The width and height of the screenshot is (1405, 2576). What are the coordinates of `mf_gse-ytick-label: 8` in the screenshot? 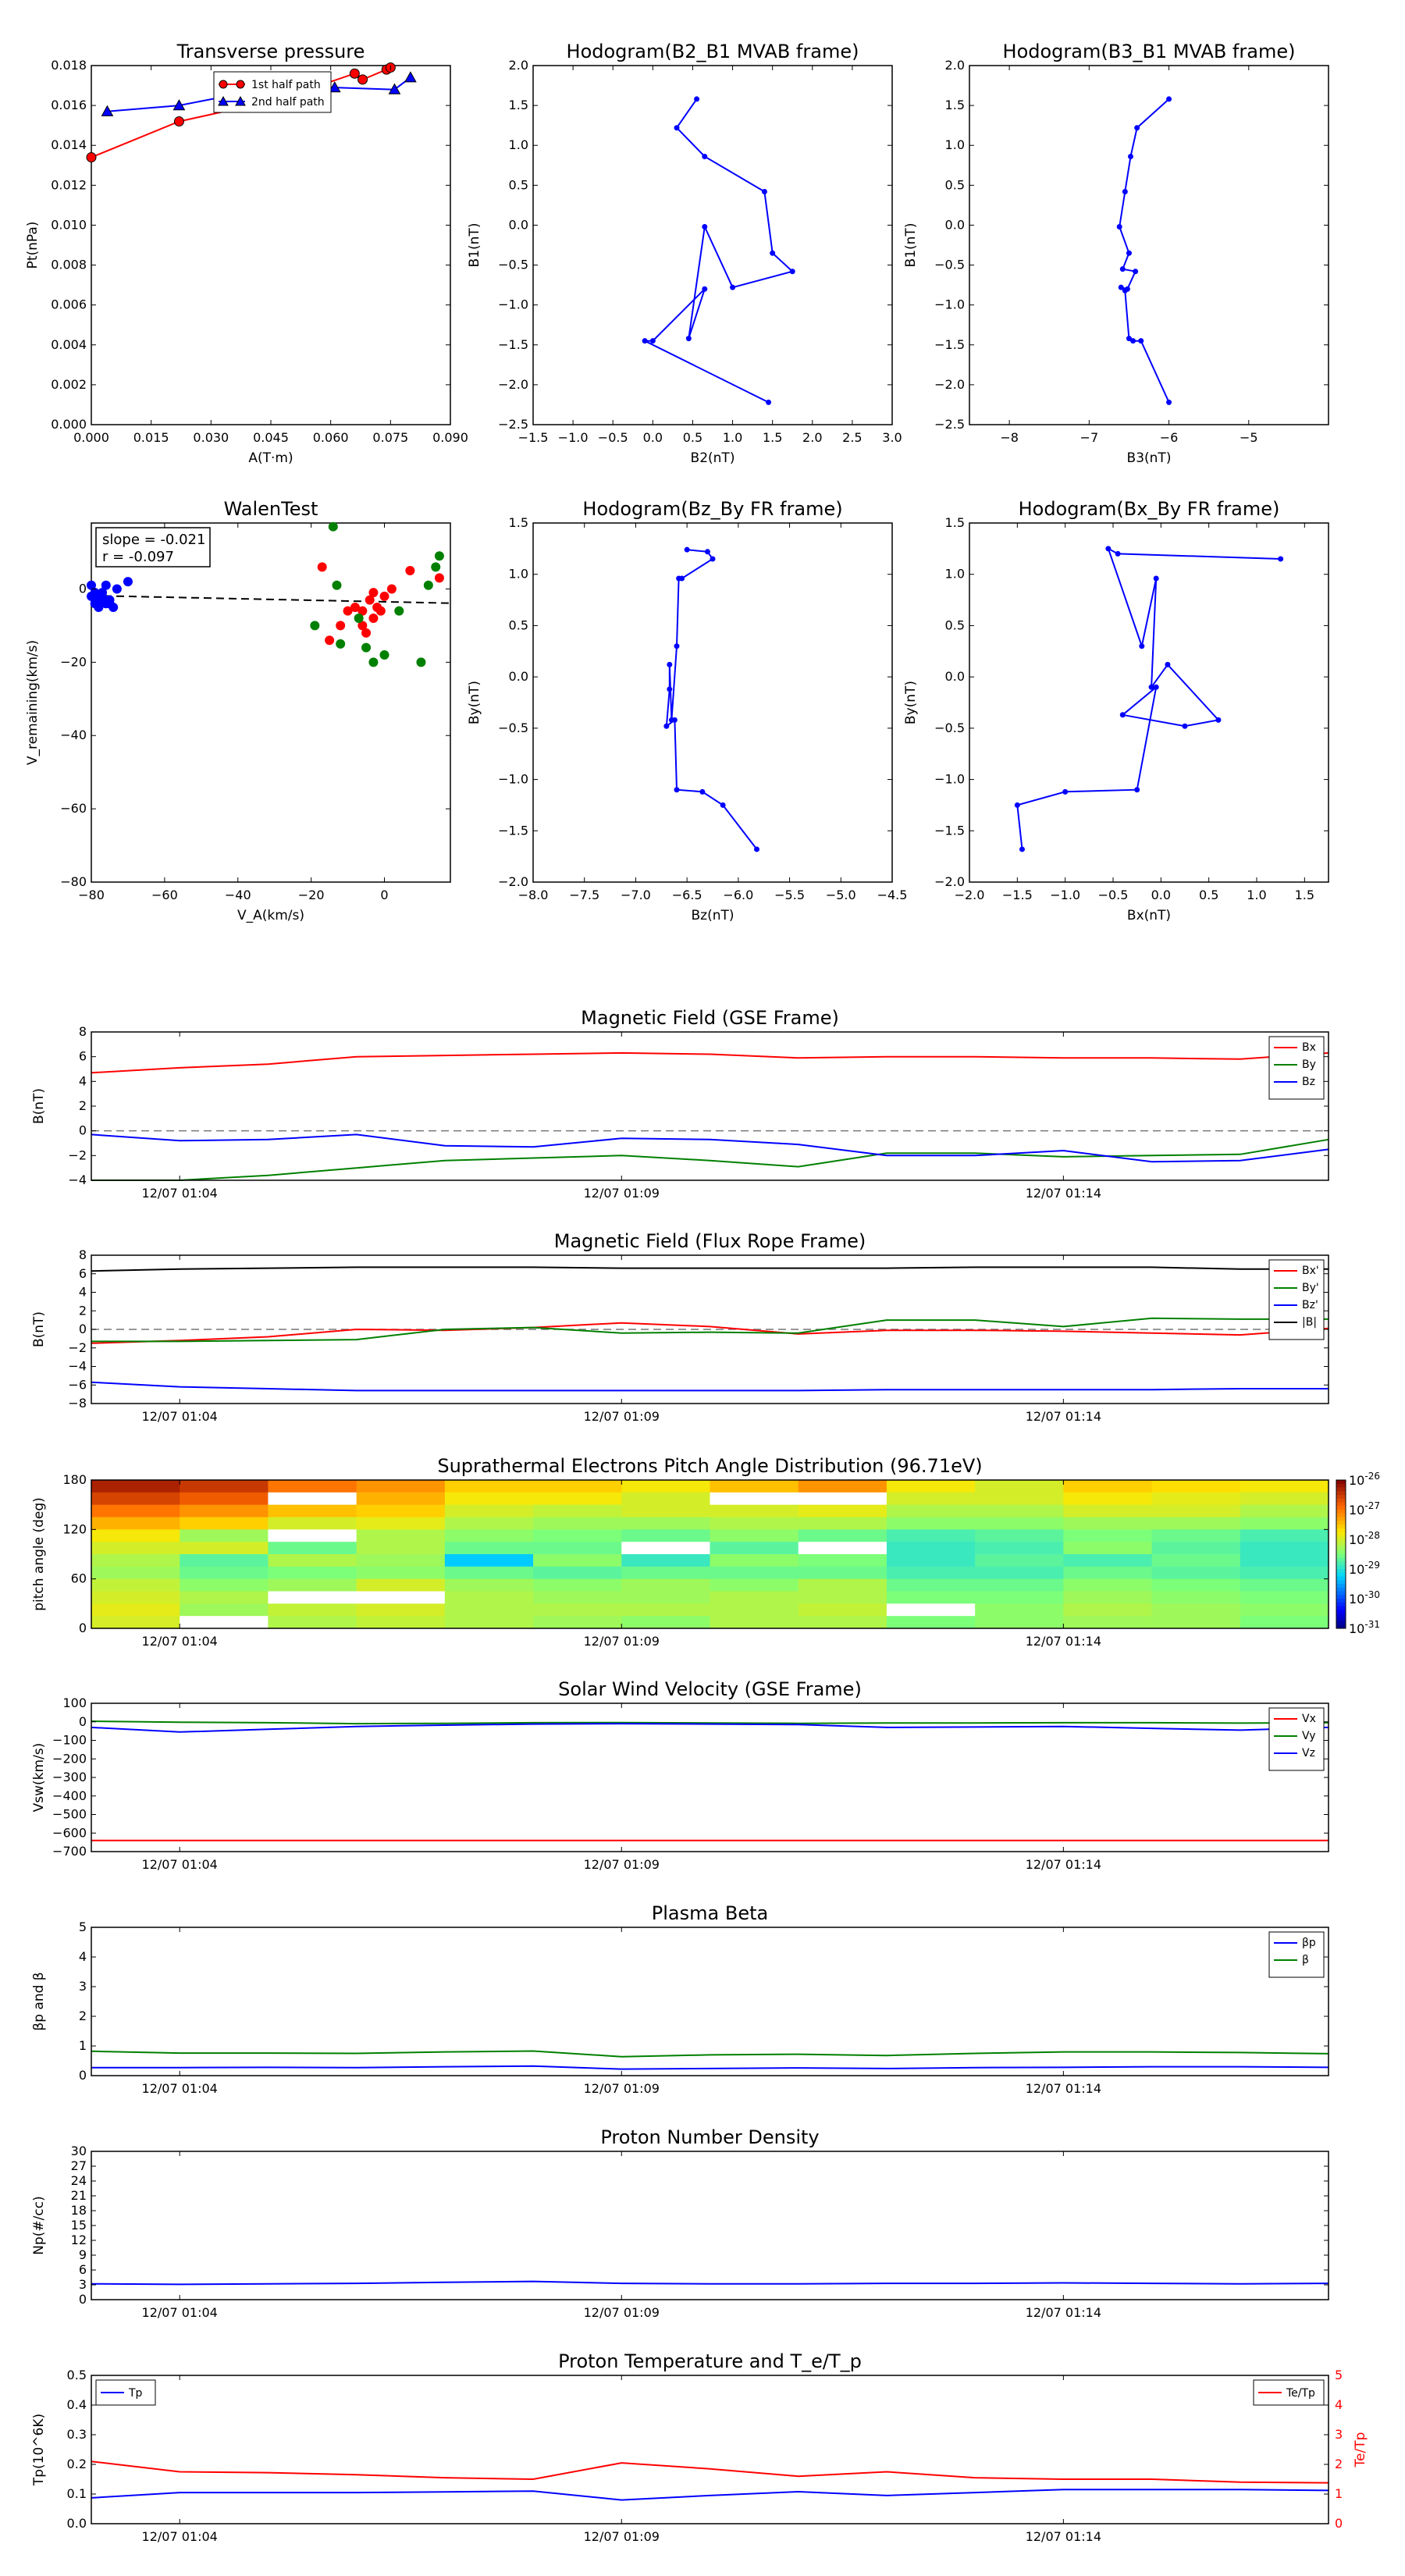 It's located at (83, 1031).